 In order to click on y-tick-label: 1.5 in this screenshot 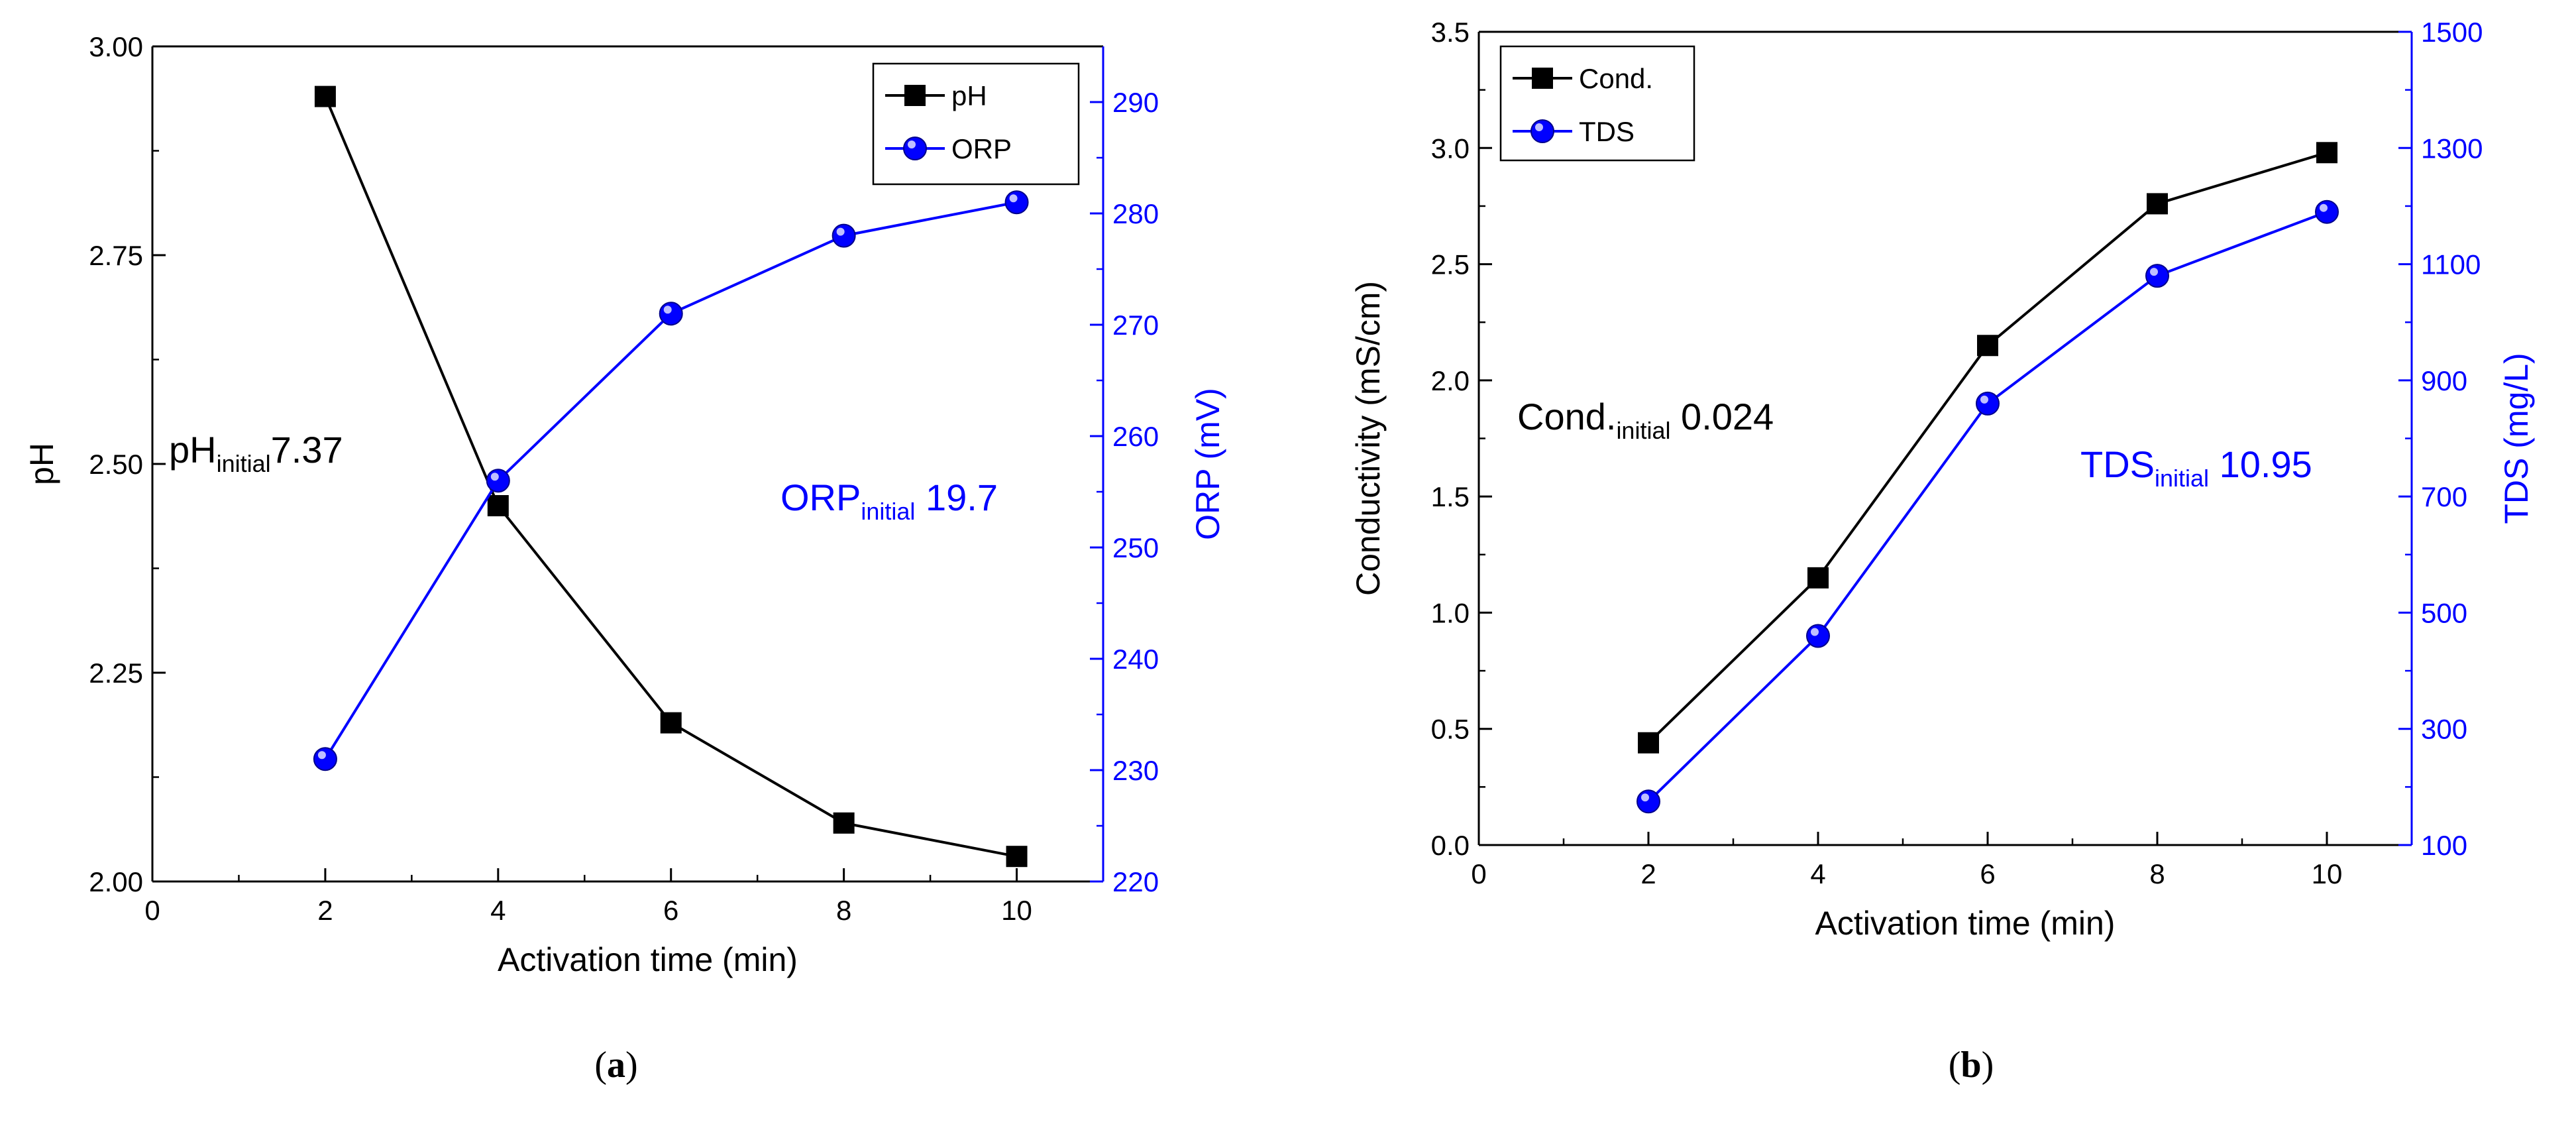, I will do `click(1450, 496)`.